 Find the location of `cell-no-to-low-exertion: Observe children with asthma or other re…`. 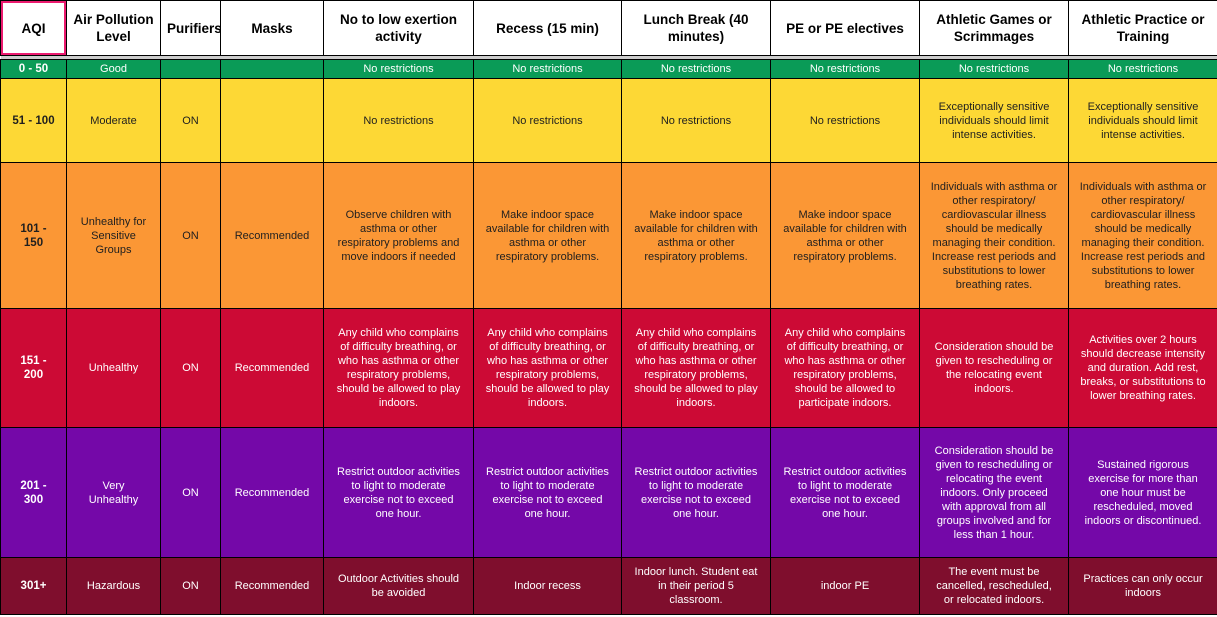

cell-no-to-low-exertion: Observe children with asthma or other re… is located at coordinates (398, 235).